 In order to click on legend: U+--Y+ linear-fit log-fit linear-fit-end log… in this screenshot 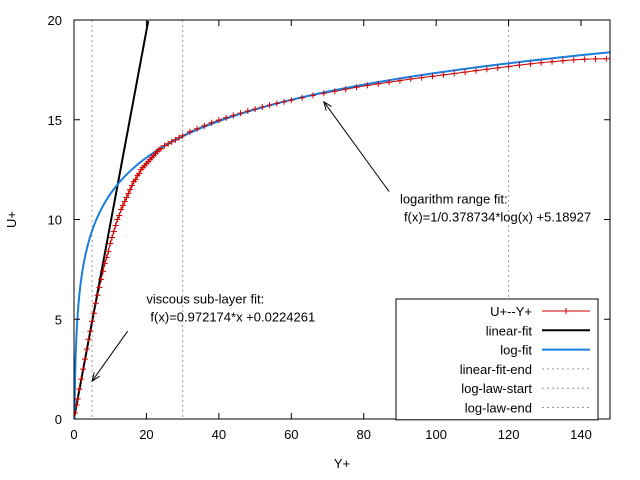, I will do `click(497, 359)`.